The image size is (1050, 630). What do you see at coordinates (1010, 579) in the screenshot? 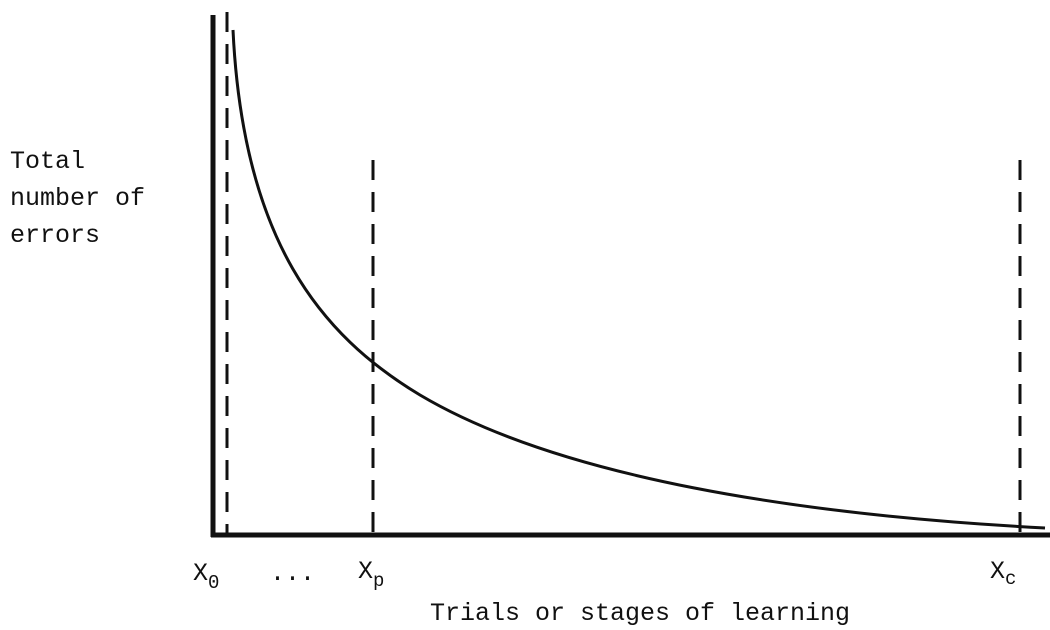
I see `marker-subscript: c` at bounding box center [1010, 579].